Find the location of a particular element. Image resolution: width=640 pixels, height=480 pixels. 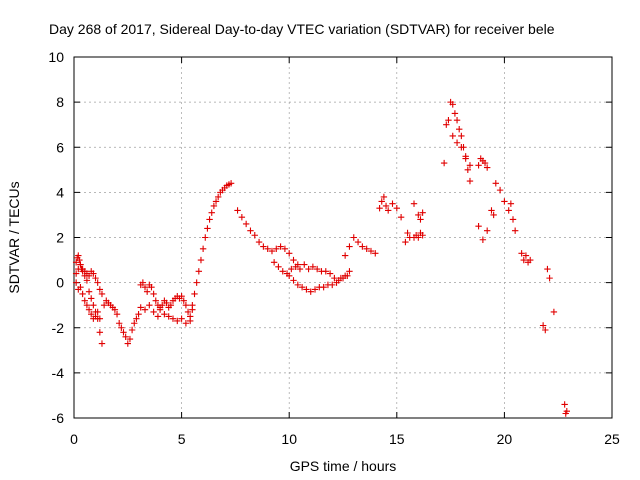

series-trace-q is located at coordinates (497, 211).